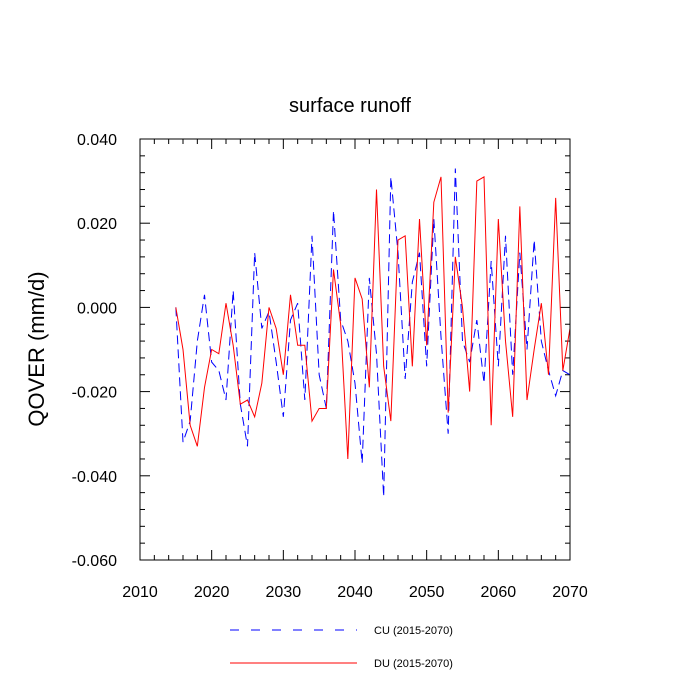  I want to click on x-tick-label: 2040, so click(355, 592).